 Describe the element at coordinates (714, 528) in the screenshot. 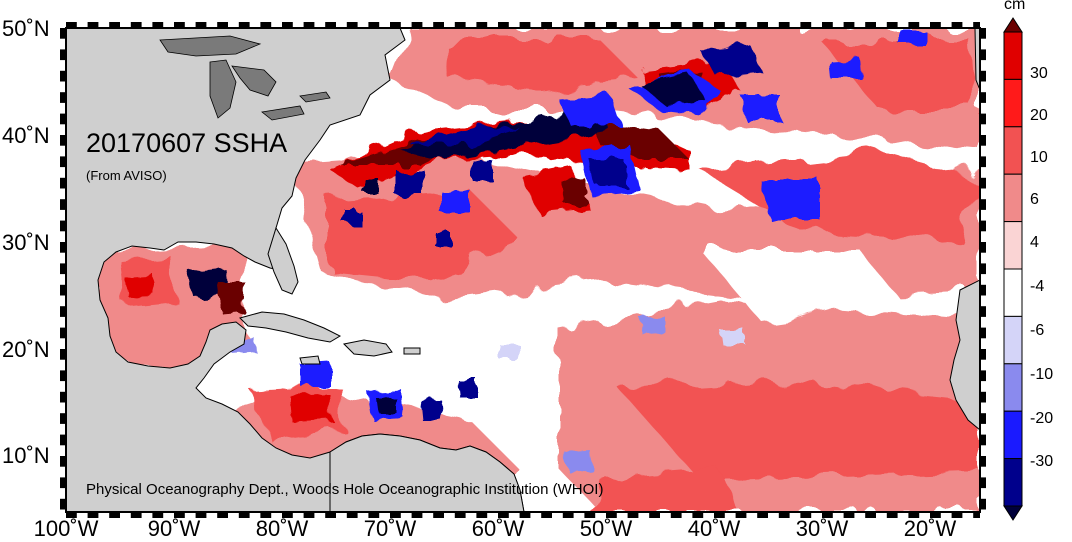

I see `lon-label: 40˚W` at that location.